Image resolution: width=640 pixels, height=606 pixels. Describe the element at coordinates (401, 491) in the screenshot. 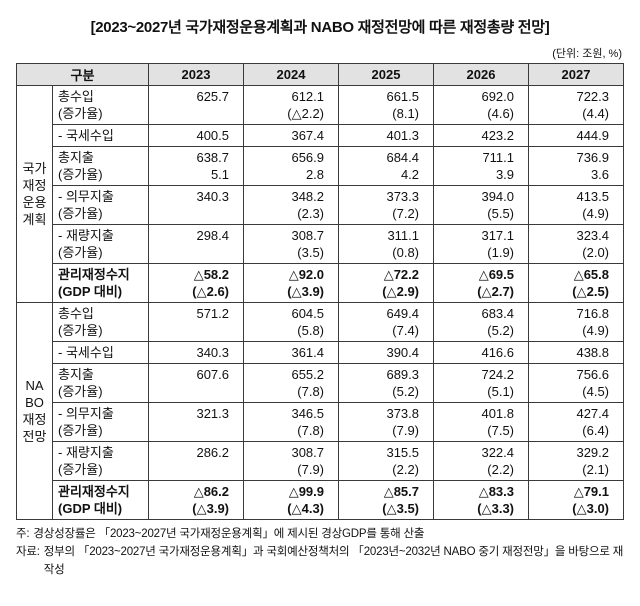

I see `cell-line: △85.7` at that location.